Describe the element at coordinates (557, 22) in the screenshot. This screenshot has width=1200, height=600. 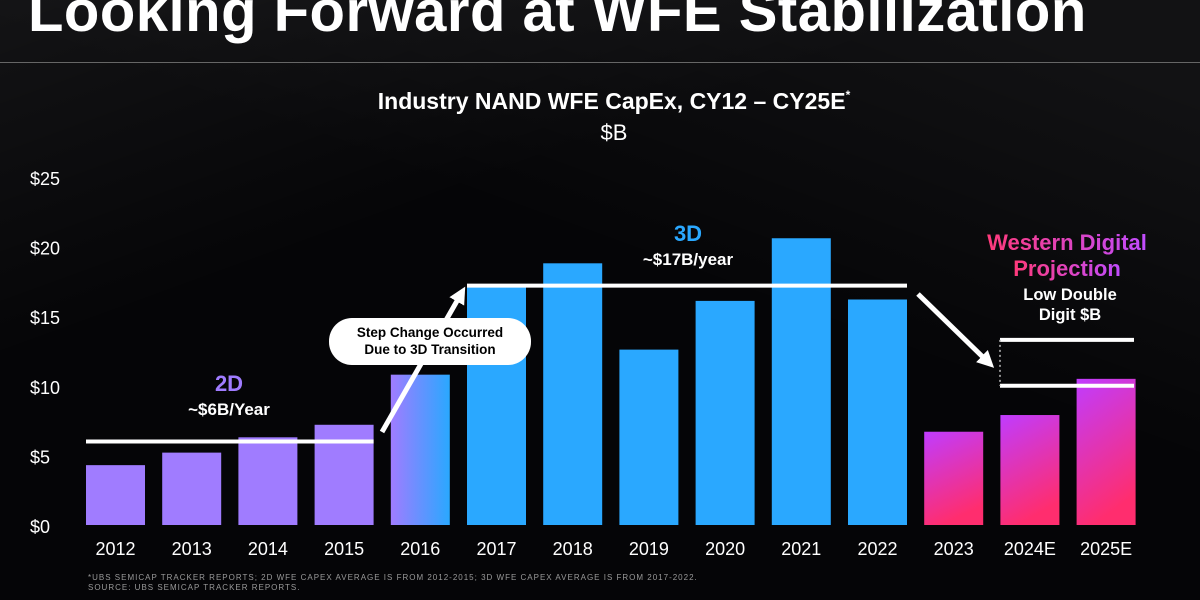
I see `headline: Looking Forward at WFE Stabilization` at that location.